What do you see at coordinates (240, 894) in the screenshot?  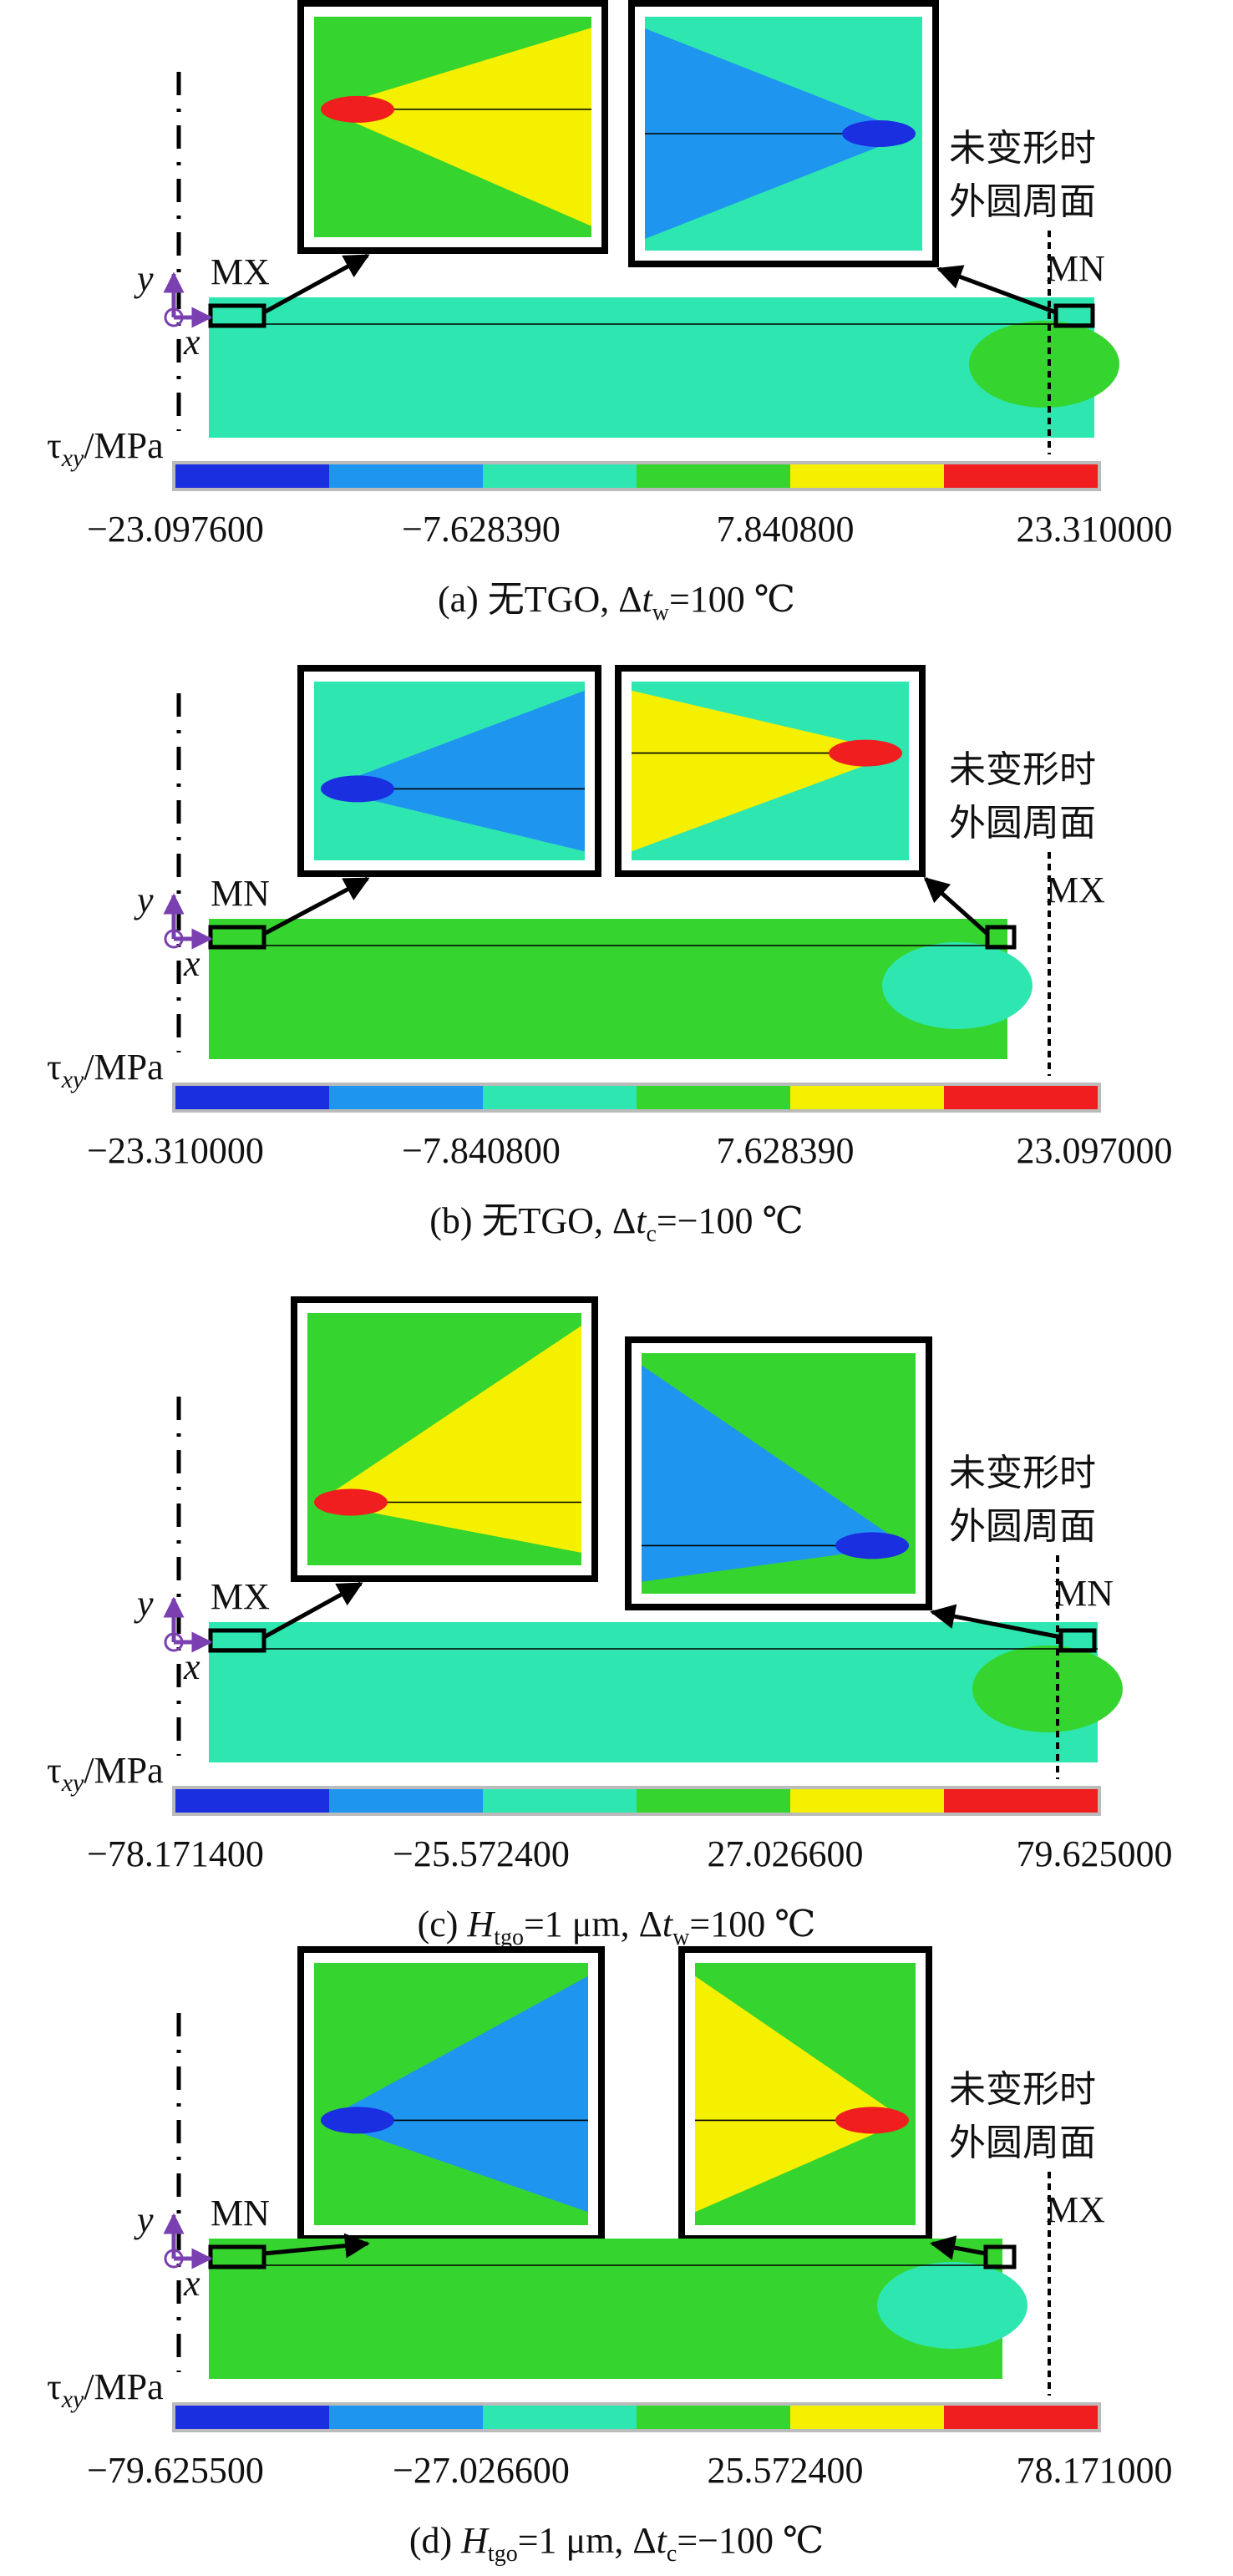 I see `left-label: MN` at bounding box center [240, 894].